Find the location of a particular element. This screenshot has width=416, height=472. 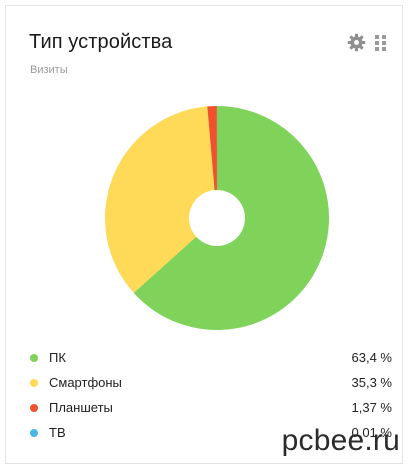

legend-label: ТВ is located at coordinates (57, 432).